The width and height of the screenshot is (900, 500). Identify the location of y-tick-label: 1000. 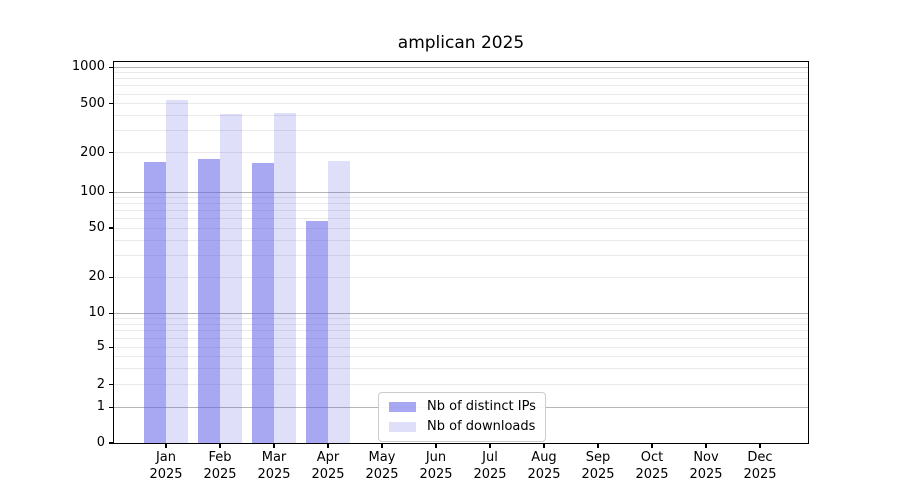
(88, 67).